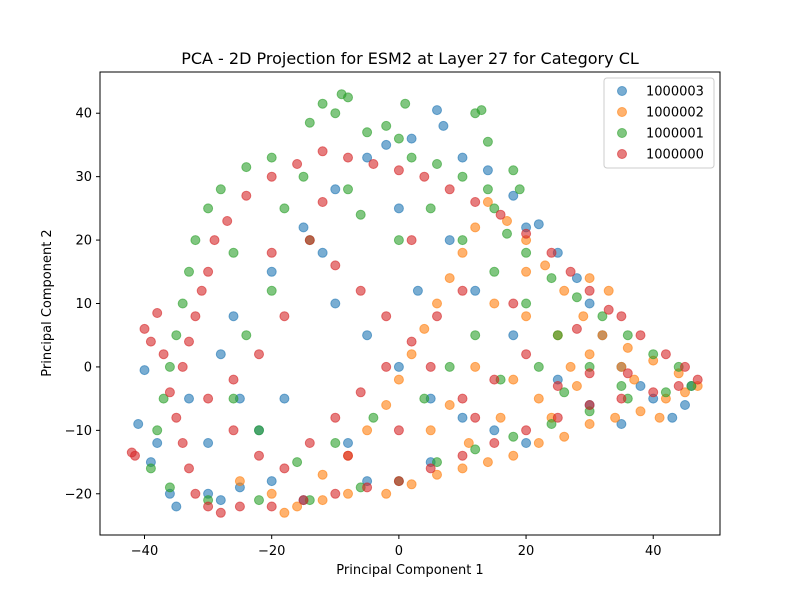 The image size is (800, 600). I want to click on y-axis-ticks: −20 −10 0 10 20 30 40, so click(82, 304).